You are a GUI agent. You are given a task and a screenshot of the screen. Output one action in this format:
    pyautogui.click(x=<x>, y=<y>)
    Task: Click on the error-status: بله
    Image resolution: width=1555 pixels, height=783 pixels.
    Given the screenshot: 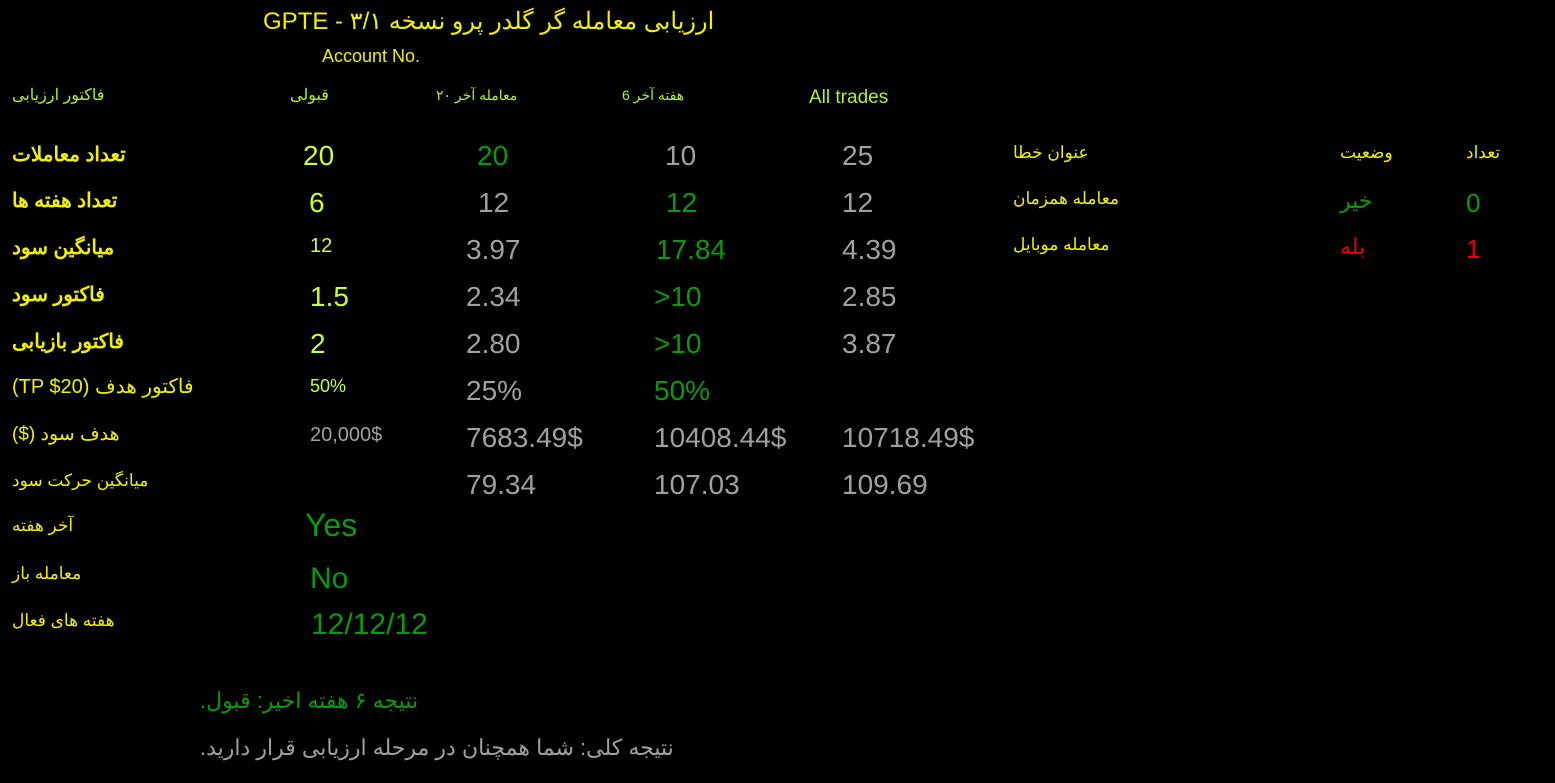 What is the action you would take?
    pyautogui.click(x=1353, y=246)
    